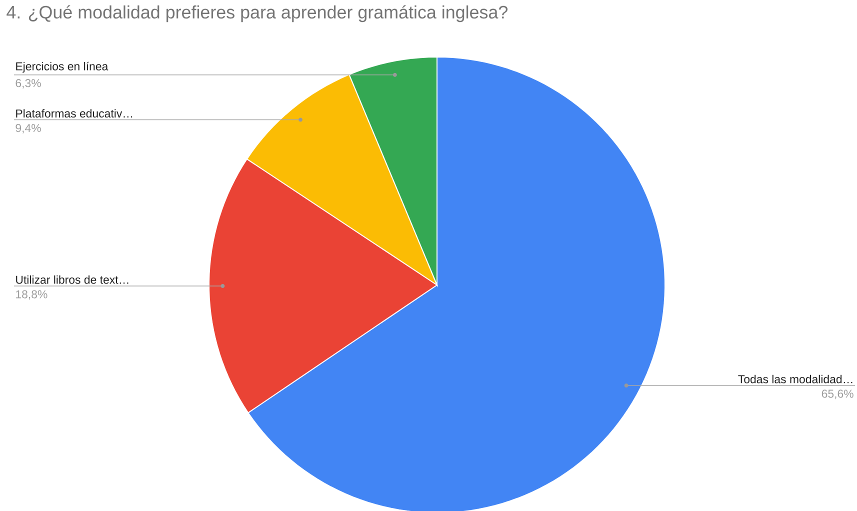 The width and height of the screenshot is (857, 511). I want to click on data-label: 18,8%, so click(32, 295).